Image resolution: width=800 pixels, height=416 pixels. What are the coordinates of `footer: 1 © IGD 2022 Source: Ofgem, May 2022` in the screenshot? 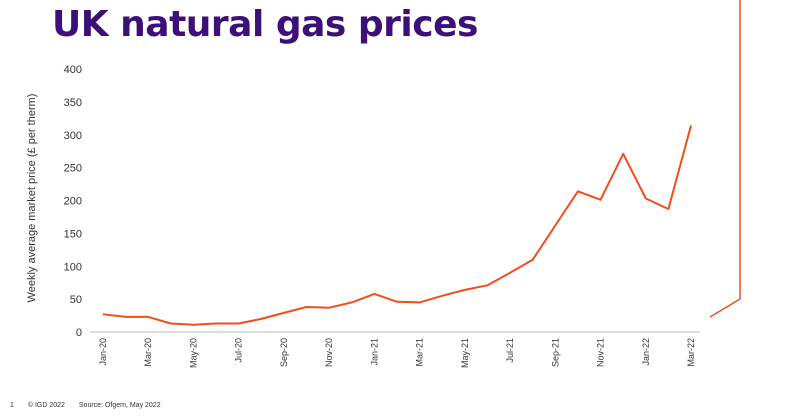 It's located at (91, 405).